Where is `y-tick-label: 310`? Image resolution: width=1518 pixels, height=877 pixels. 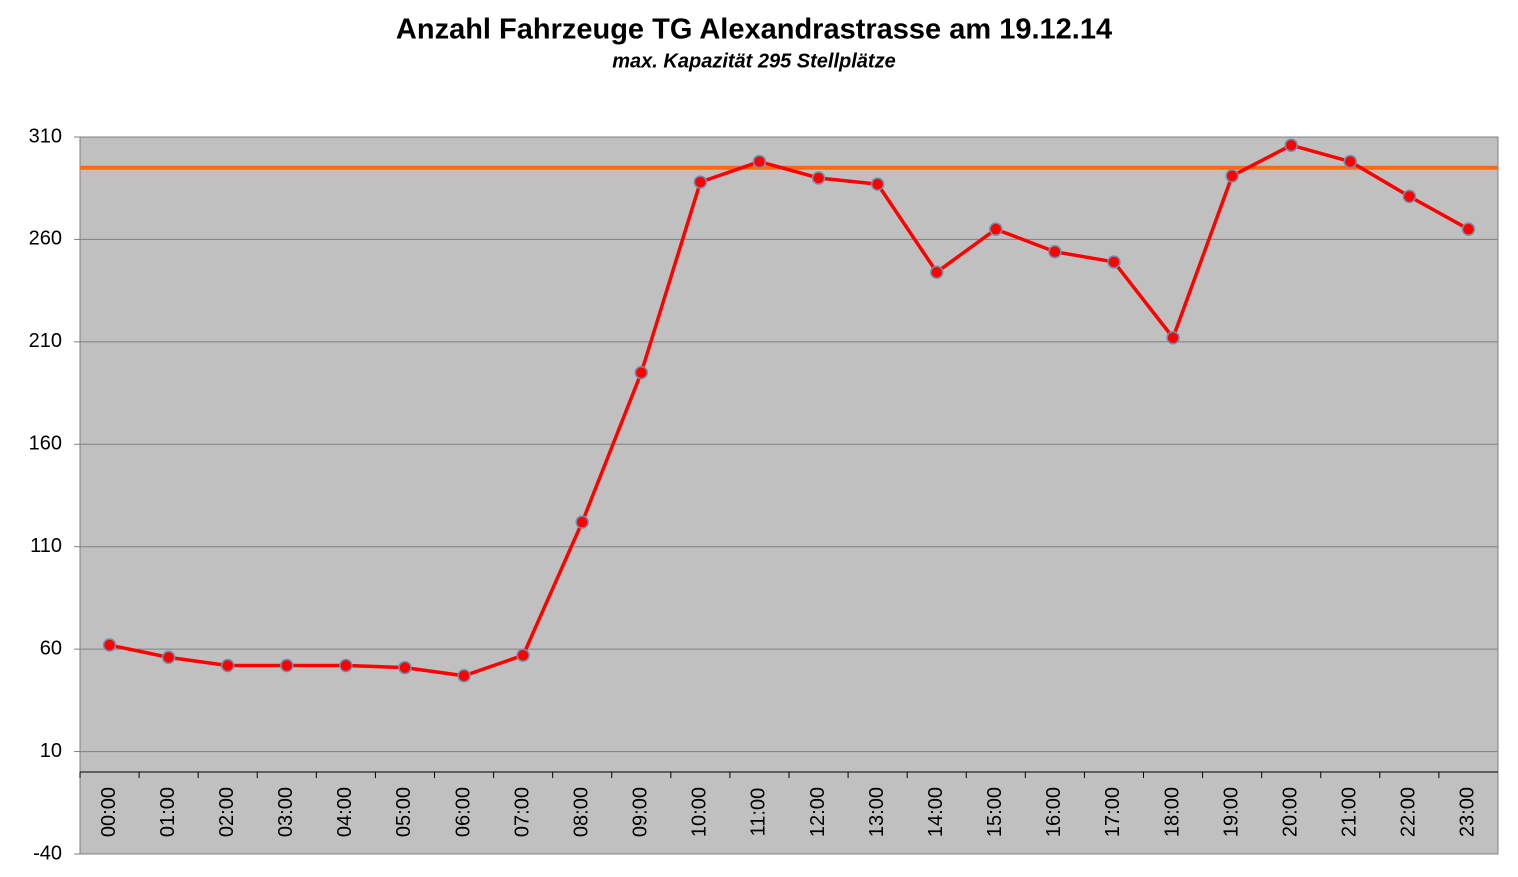 y-tick-label: 310 is located at coordinates (45, 136).